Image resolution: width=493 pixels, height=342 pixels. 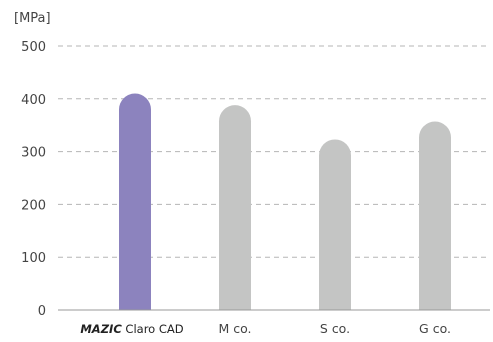 I want to click on y-tick-labels: 0 100 200 300 400 500, so click(x=33, y=179).